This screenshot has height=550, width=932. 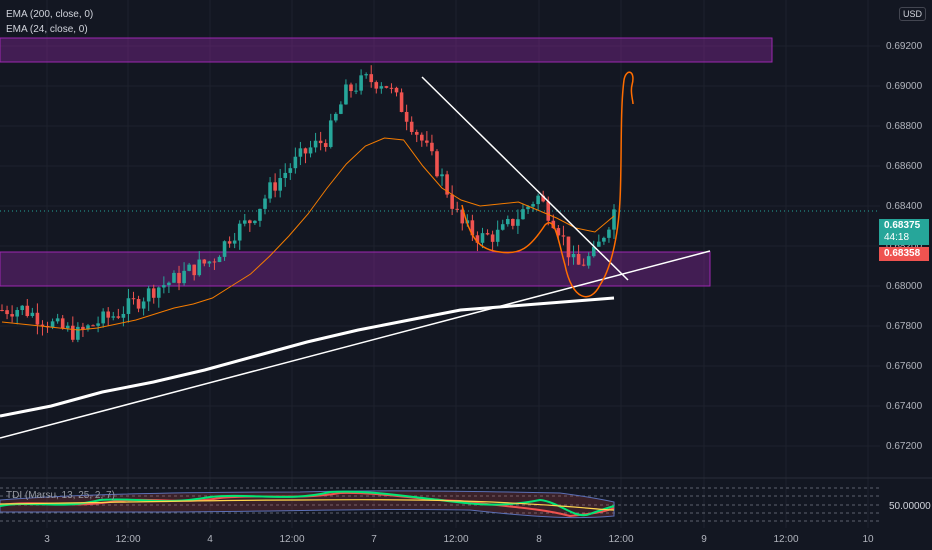 What do you see at coordinates (912, 14) in the screenshot?
I see `currency-label: USD` at bounding box center [912, 14].